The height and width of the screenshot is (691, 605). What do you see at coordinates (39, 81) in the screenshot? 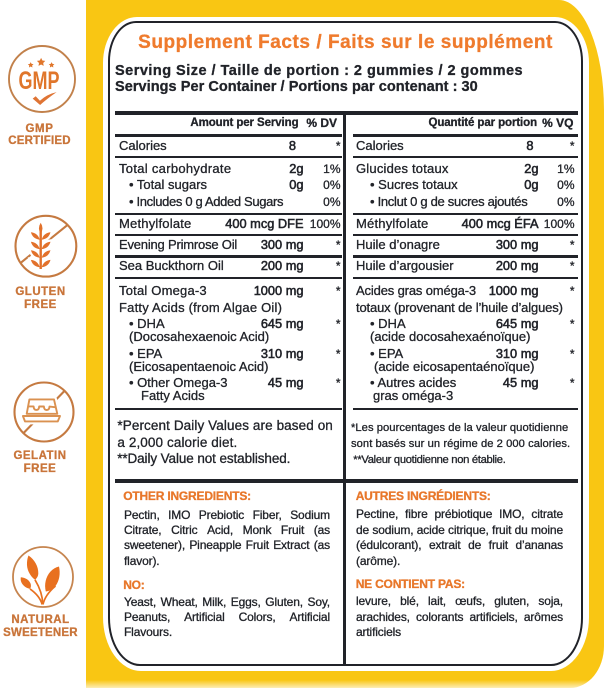
I see `svg-text: GMP` at bounding box center [39, 81].